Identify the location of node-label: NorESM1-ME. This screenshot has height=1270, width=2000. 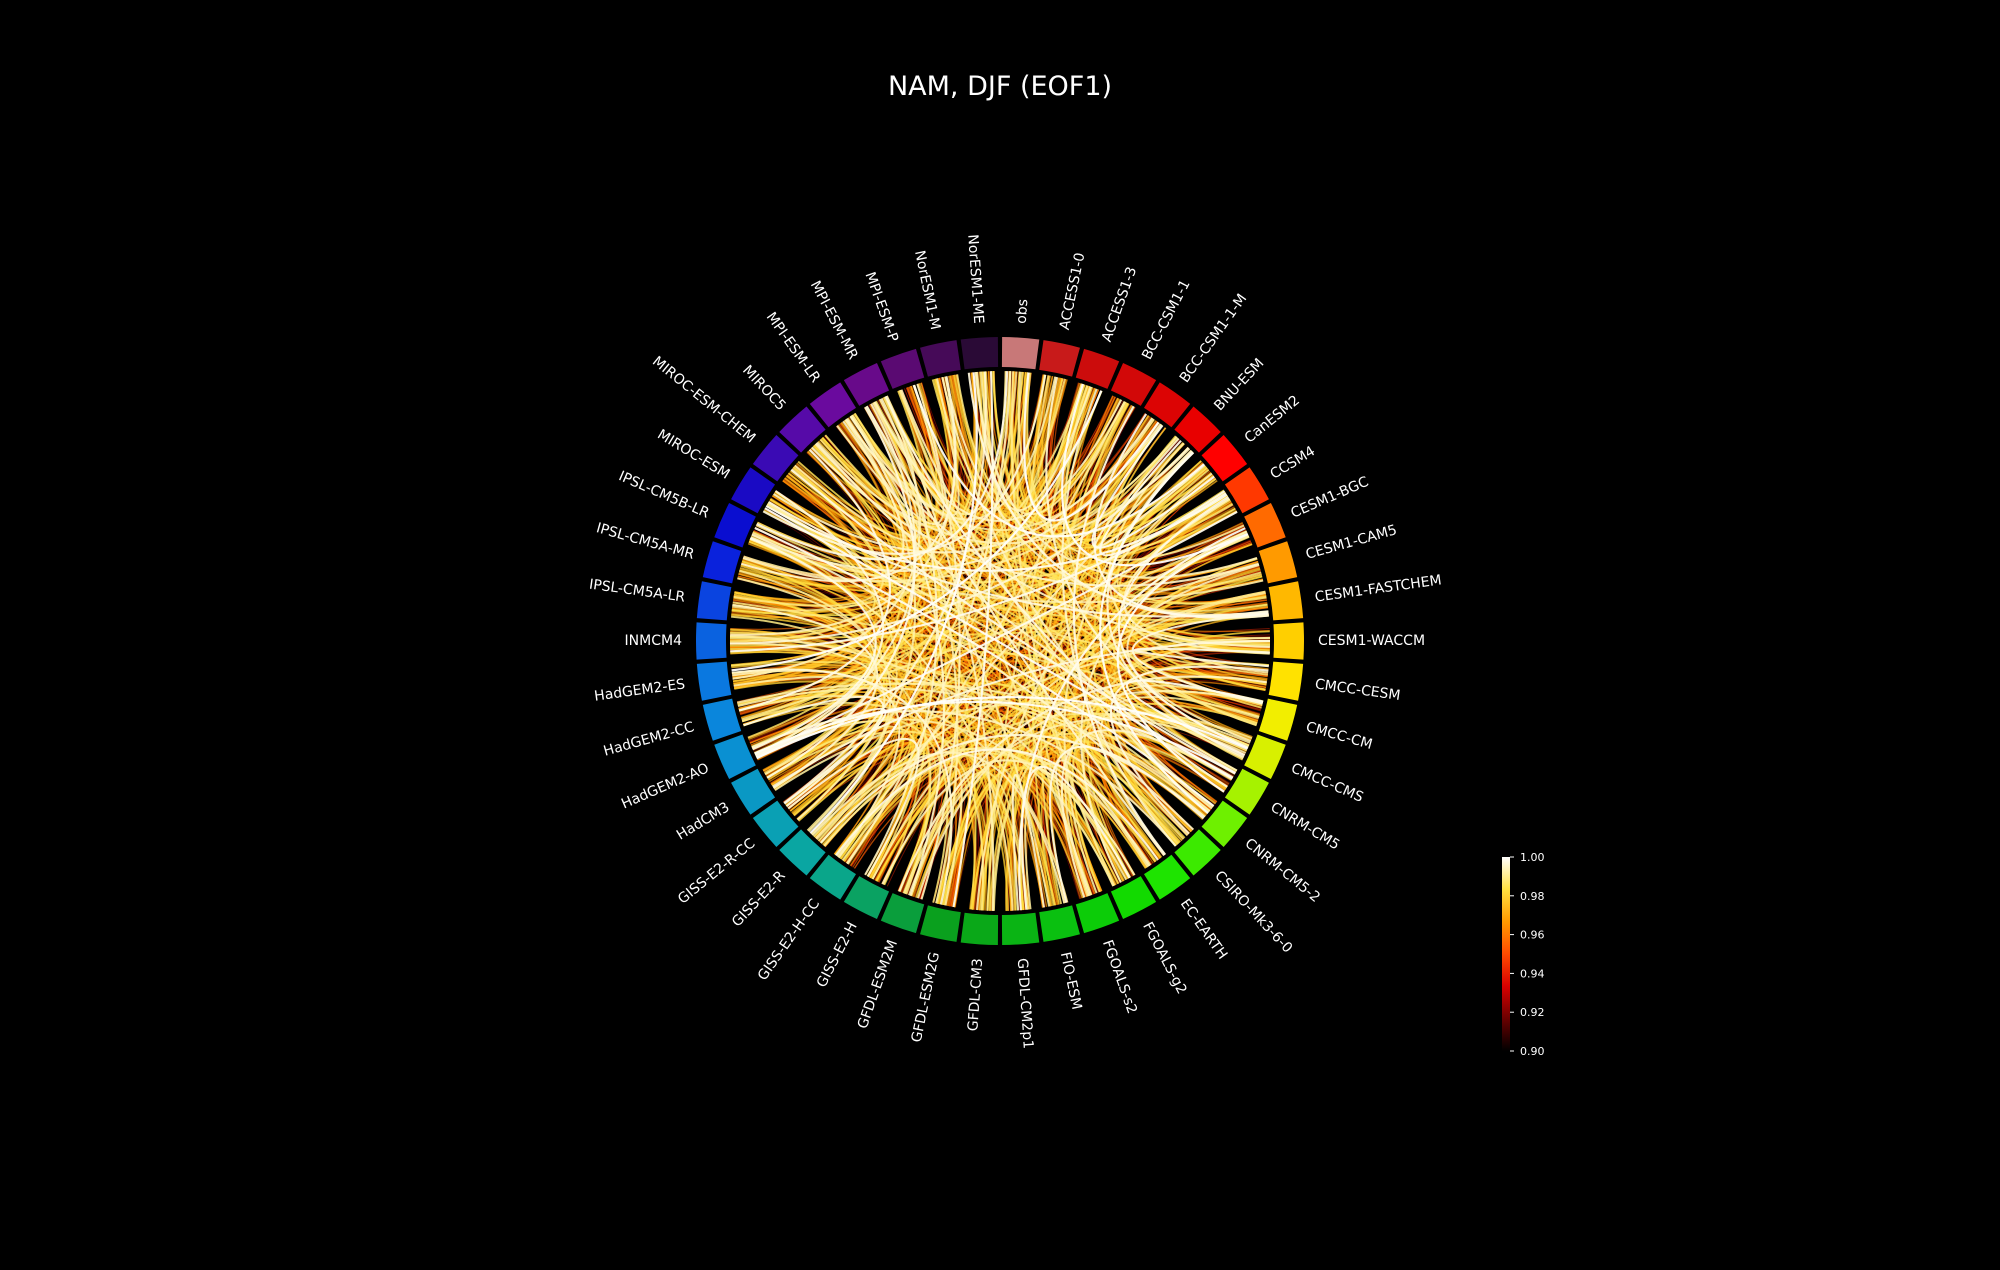
(975, 279).